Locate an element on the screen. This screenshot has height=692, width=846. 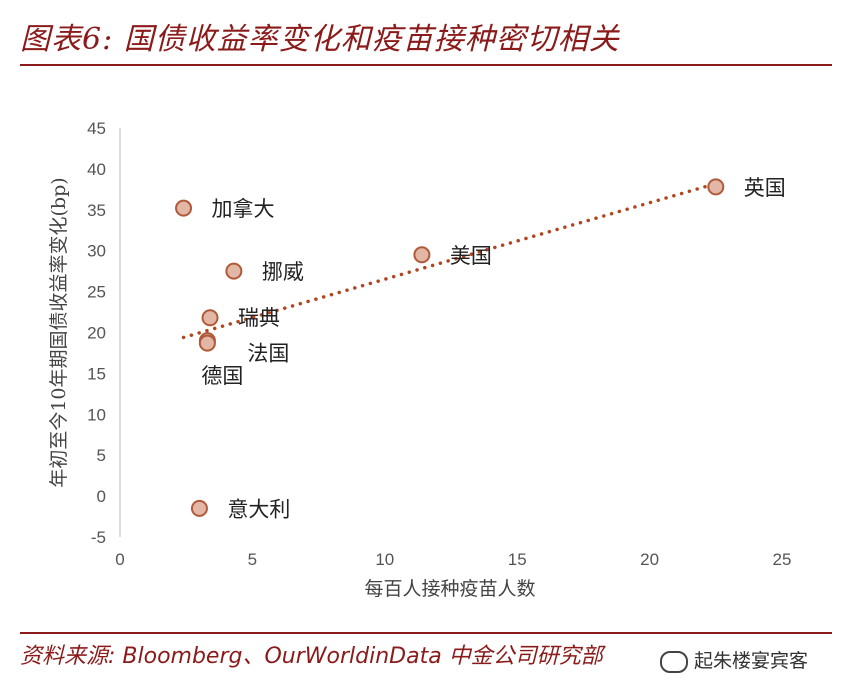
watermark-text: 起朱楼宴宾客 is located at coordinates (751, 661).